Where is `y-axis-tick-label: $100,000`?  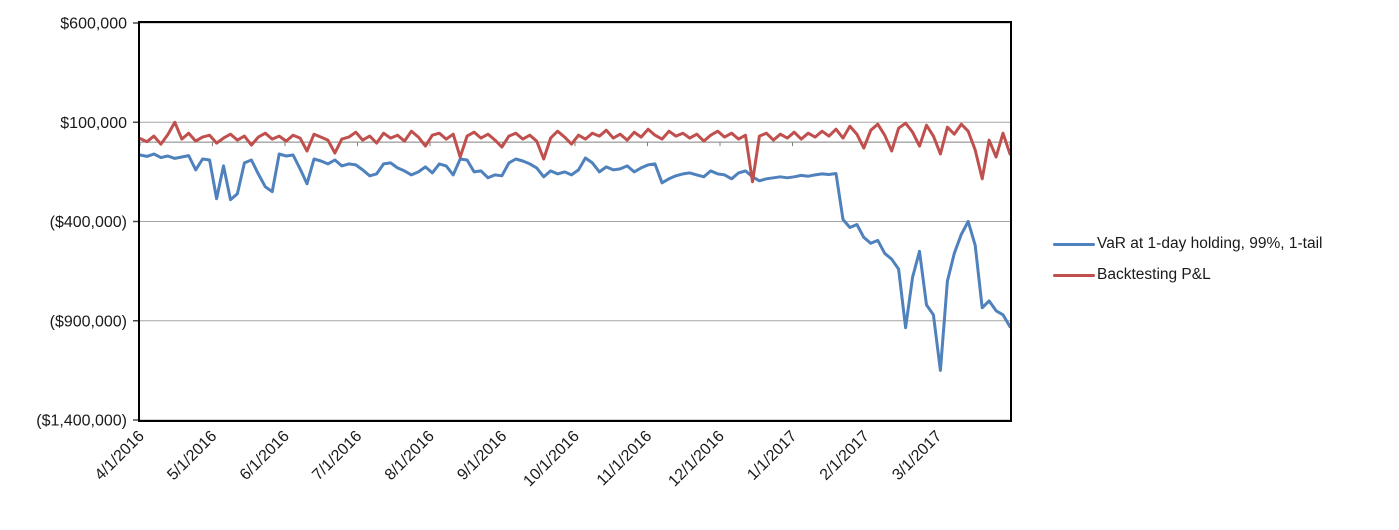 y-axis-tick-label: $100,000 is located at coordinates (93, 123).